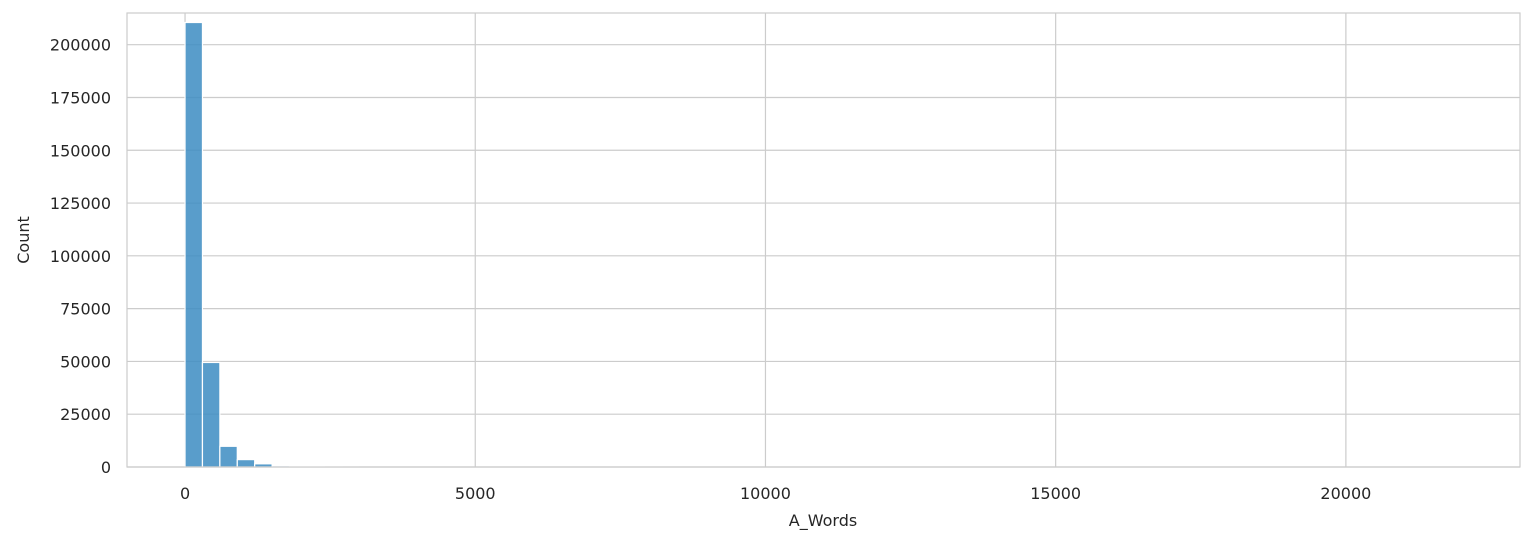 This screenshot has height=543, width=1536. I want to click on x-tick-label-2: 10000, so click(765, 493).